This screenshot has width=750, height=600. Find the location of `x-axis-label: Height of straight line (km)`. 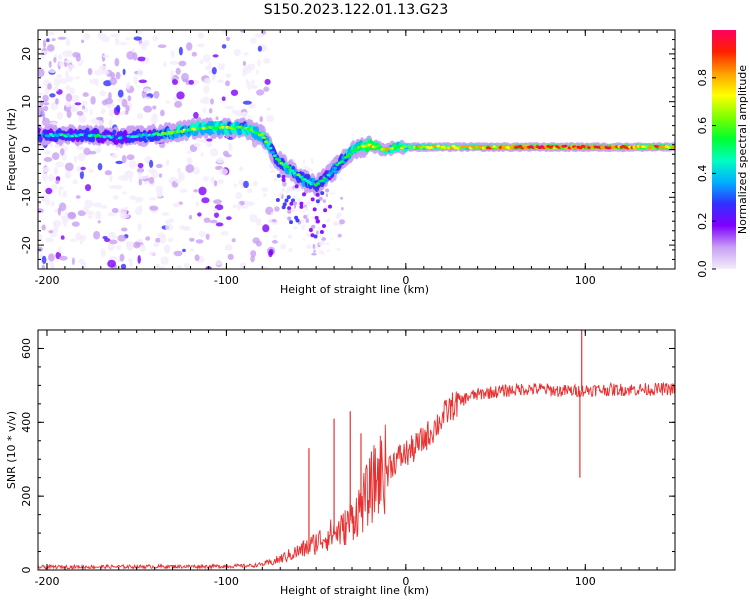

x-axis-label: Height of straight line (km) is located at coordinates (354, 590).